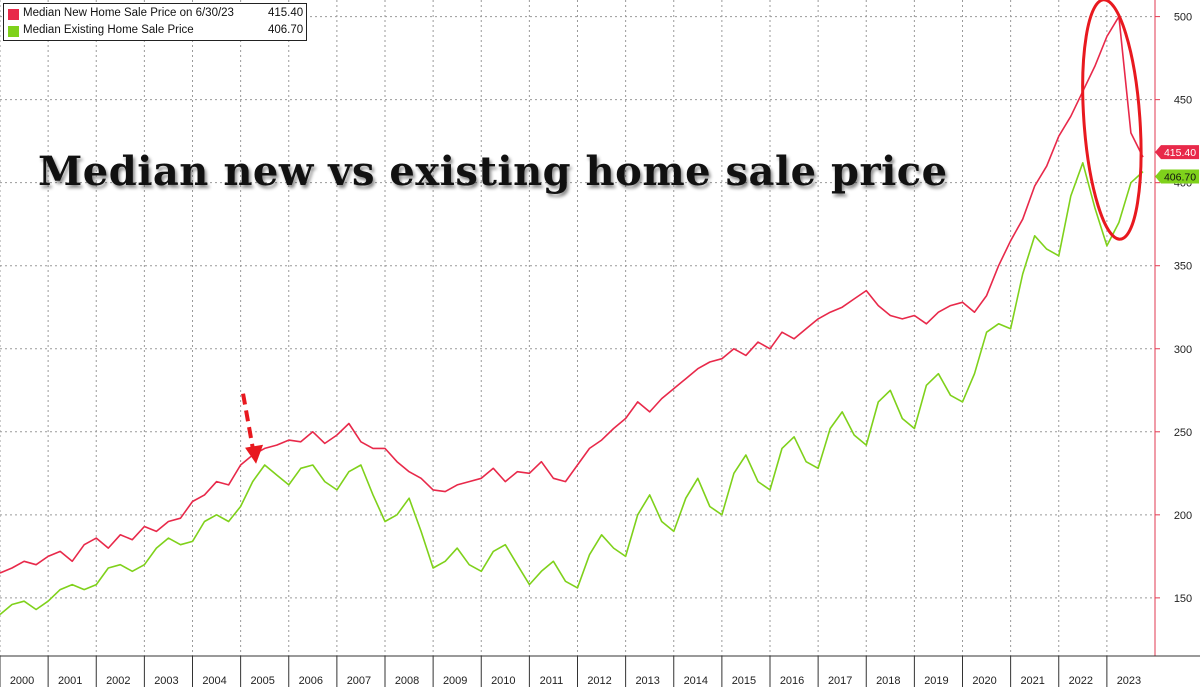  What do you see at coordinates (70, 681) in the screenshot?
I see `x-tick-label: 2001` at bounding box center [70, 681].